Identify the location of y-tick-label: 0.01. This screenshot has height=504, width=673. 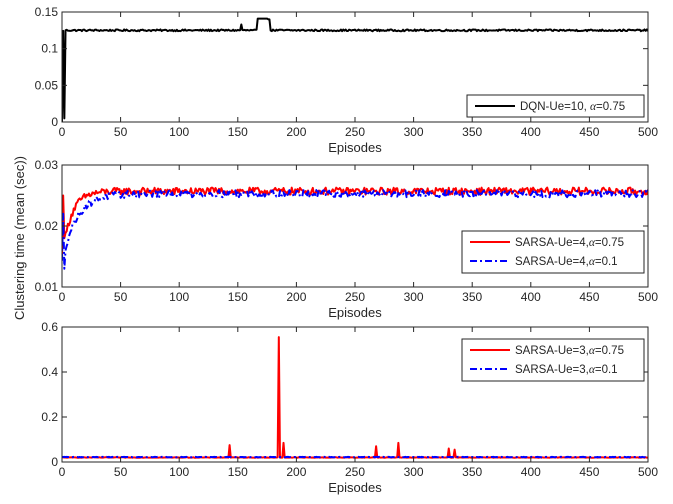
(47, 287).